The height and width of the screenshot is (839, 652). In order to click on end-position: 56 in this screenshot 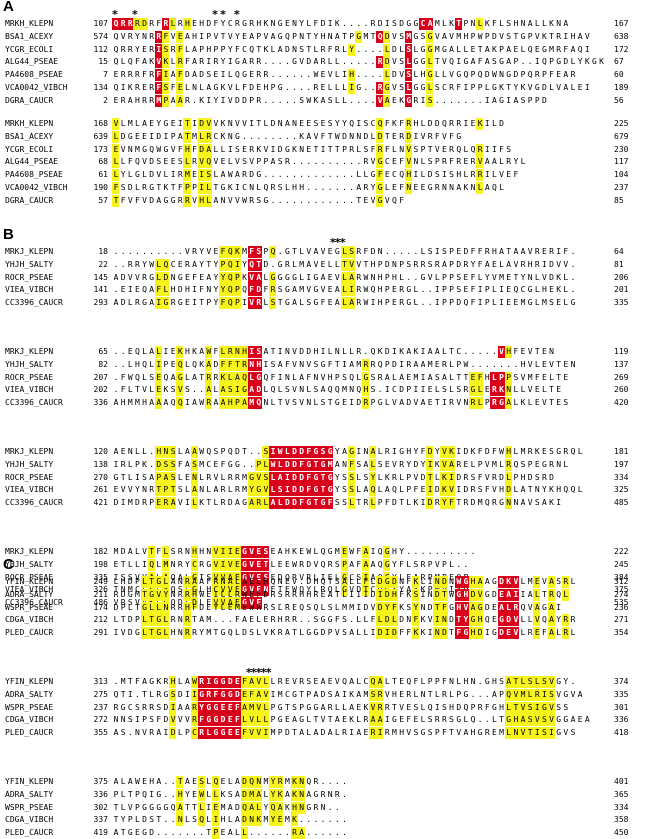, I will do `click(619, 100)`.